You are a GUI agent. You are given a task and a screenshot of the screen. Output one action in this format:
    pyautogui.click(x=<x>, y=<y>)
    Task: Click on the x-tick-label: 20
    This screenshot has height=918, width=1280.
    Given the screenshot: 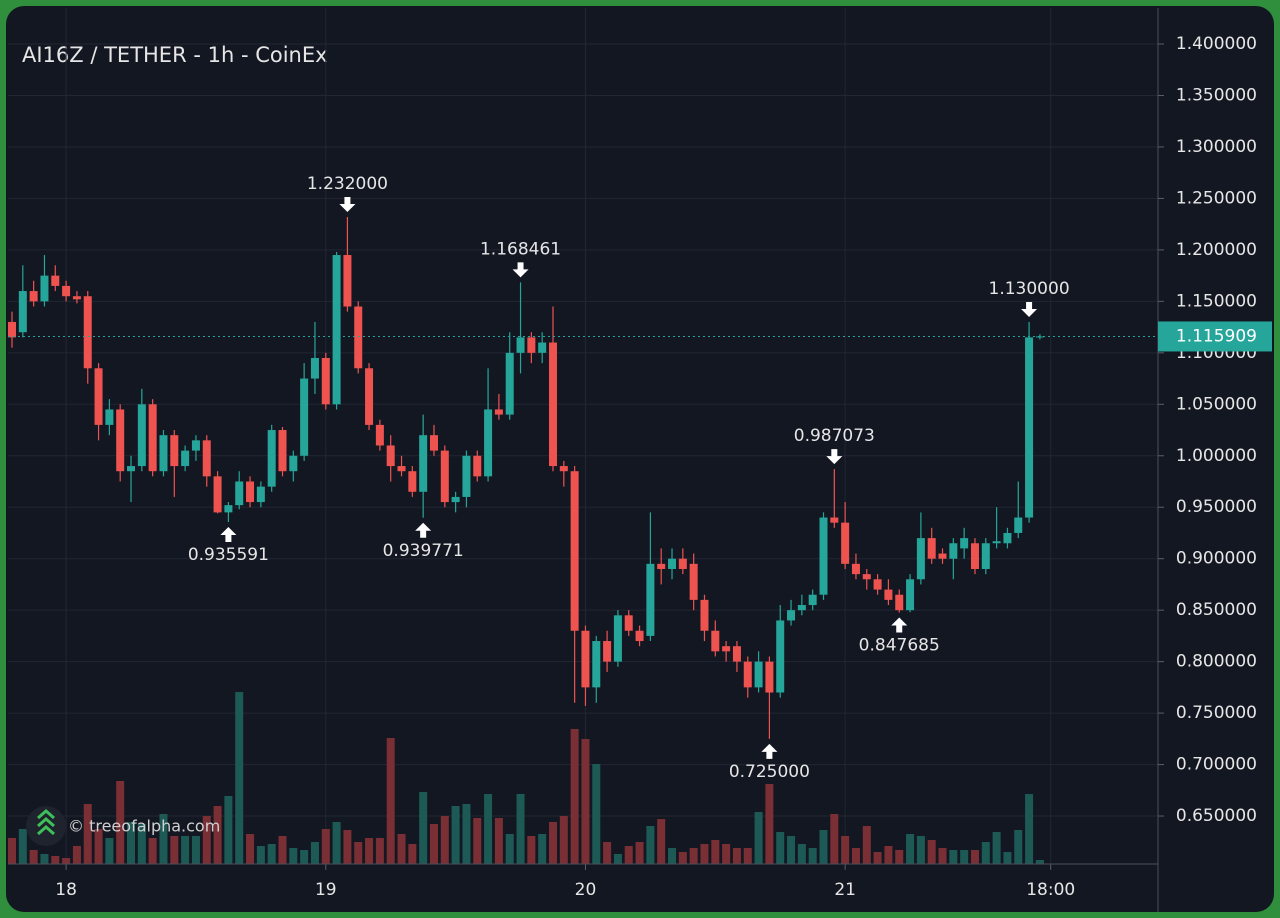 What is the action you would take?
    pyautogui.click(x=586, y=890)
    